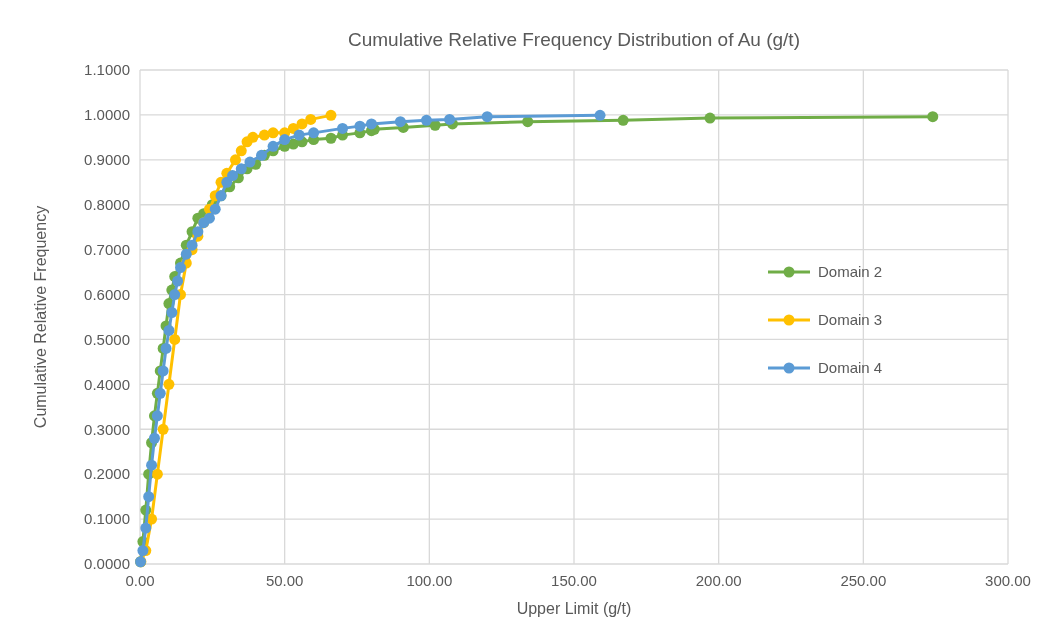 The width and height of the screenshot is (1046, 630). I want to click on y-tick-label: 0.4000, so click(107, 384).